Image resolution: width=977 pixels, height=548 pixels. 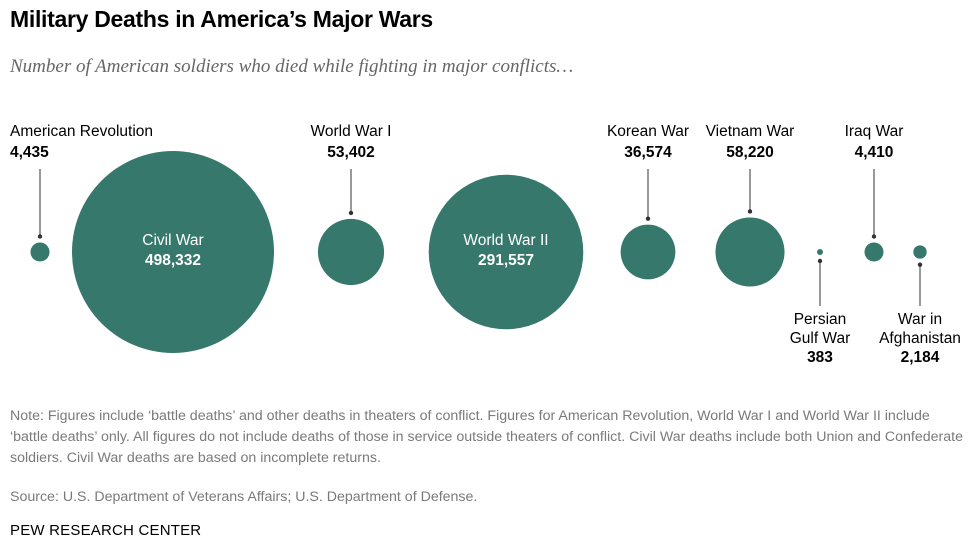 What do you see at coordinates (920, 319) in the screenshot?
I see `label-name-war-in-afghanistan-line-1: War in` at bounding box center [920, 319].